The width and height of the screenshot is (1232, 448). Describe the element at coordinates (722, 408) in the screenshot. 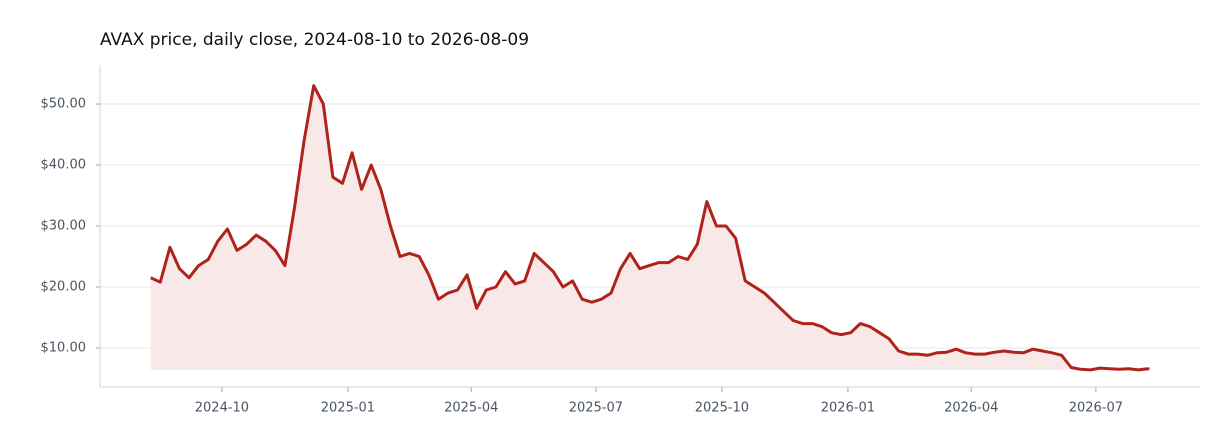

I see `x-tick-label: 2025-10` at that location.